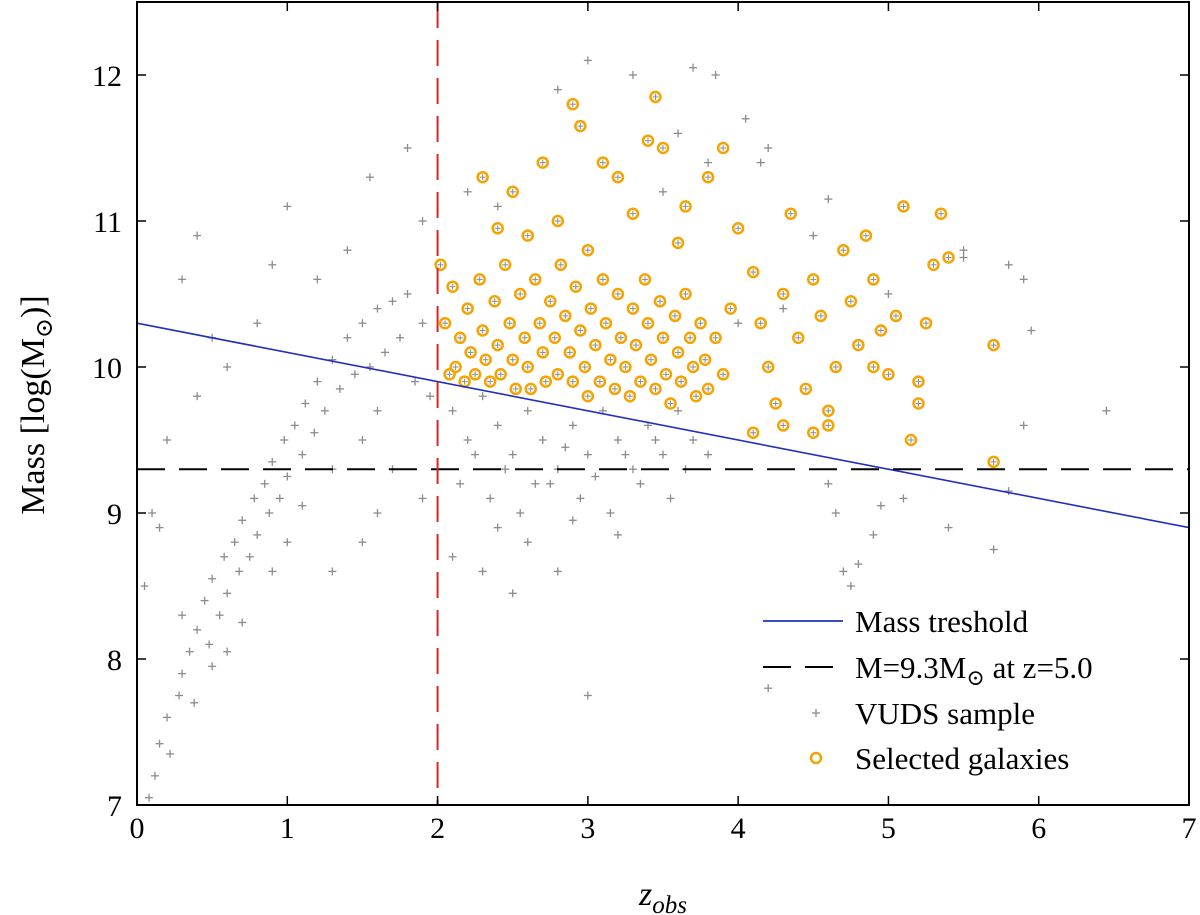 The height and width of the screenshot is (915, 1200). I want to click on y-axis-title: Mass [log(M⊙)], so click(36, 404).